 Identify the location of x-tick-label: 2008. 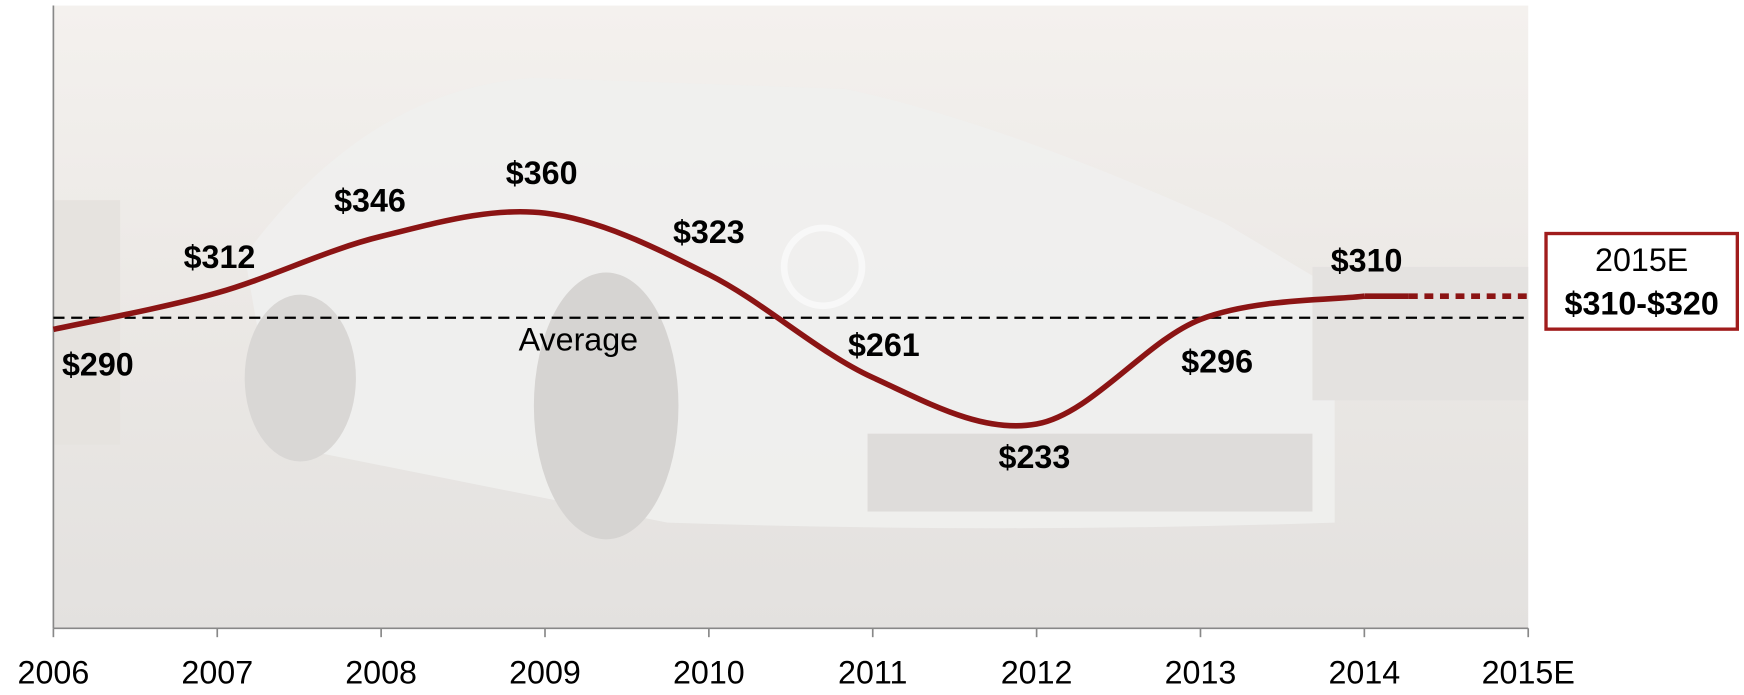
(381, 673).